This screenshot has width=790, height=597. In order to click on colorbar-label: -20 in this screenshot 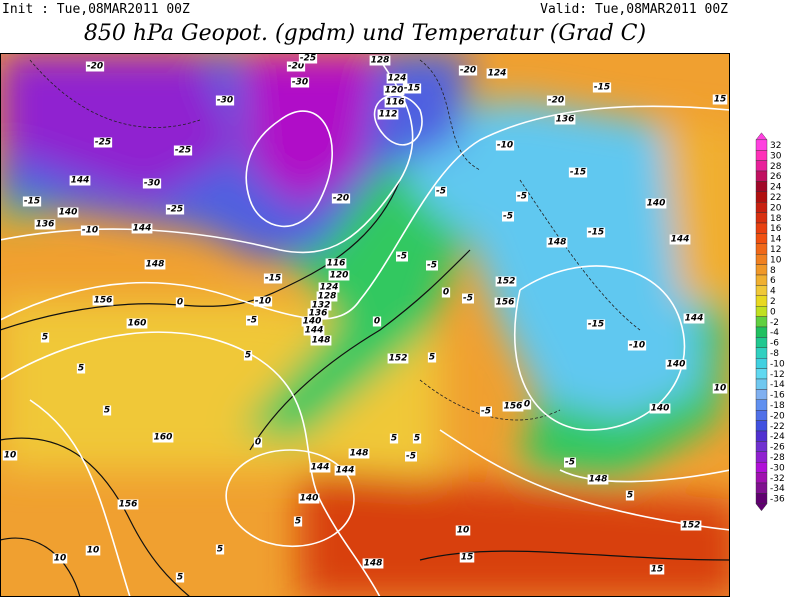, I will do `click(777, 416)`.